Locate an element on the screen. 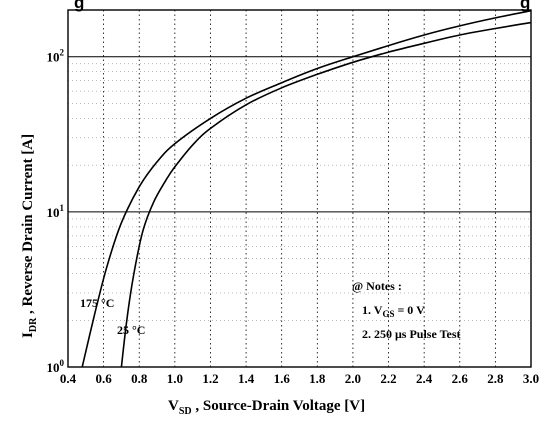 This screenshot has height=422, width=546. y-tick-label: 10⁰ is located at coordinates (56, 366).